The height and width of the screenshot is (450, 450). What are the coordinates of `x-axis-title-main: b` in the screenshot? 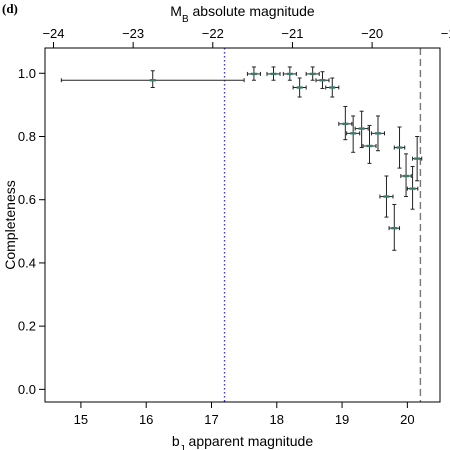 It's located at (176, 441).